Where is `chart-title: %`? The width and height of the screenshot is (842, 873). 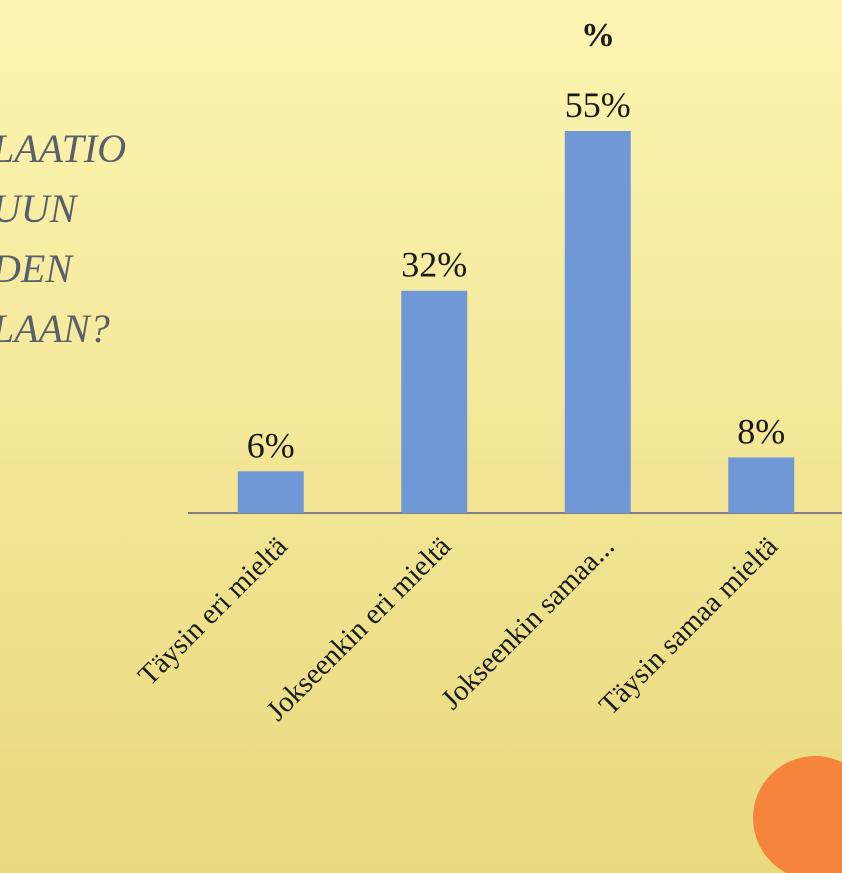 chart-title: % is located at coordinates (598, 35).